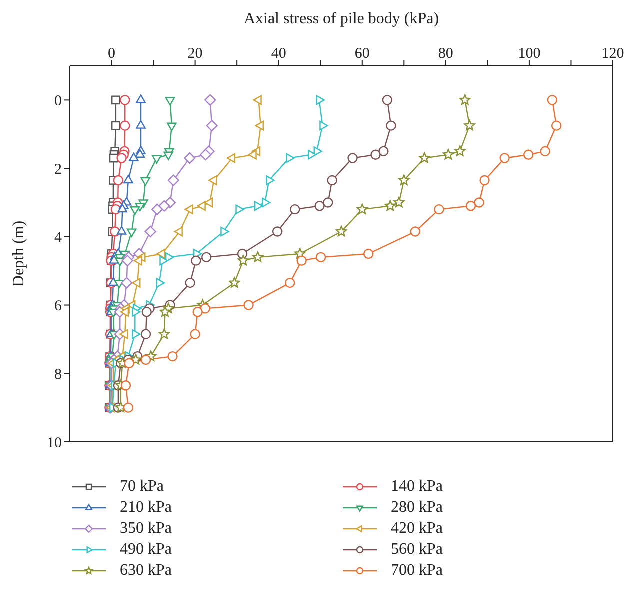  Describe the element at coordinates (342, 19) in the screenshot. I see `x-axis-title: Axial stress of pile body (kPa)` at that location.